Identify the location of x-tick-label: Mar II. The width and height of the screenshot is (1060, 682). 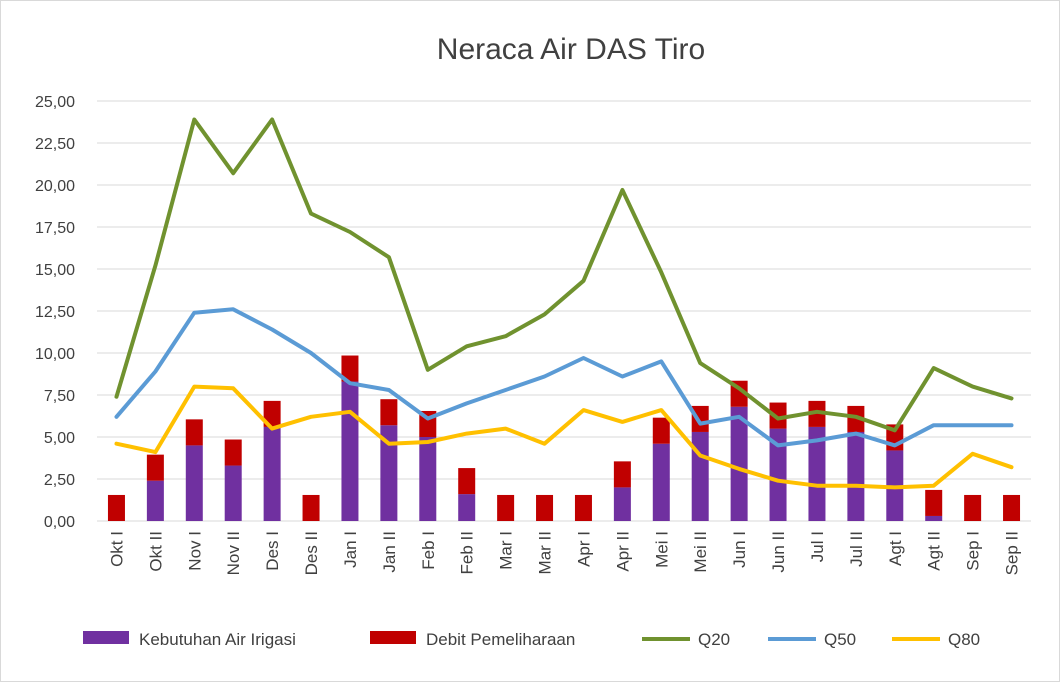
(545, 552).